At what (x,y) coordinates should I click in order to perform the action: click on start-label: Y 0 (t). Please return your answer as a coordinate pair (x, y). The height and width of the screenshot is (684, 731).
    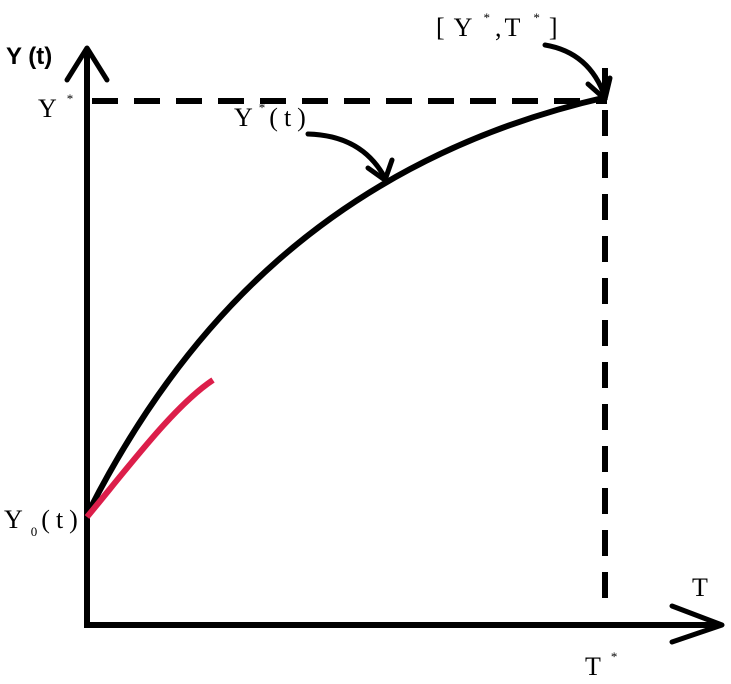
    Looking at the image, I should click on (44, 522).